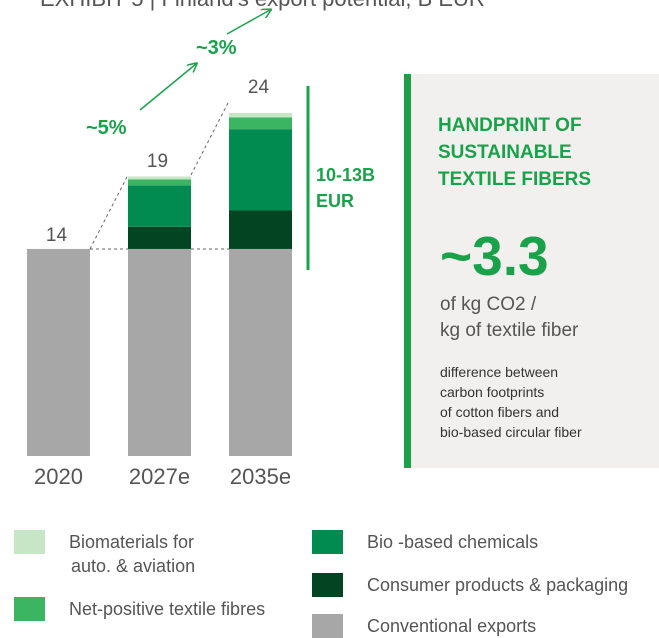  I want to click on panel-unit-line2: kg of textile fiber, so click(509, 330).